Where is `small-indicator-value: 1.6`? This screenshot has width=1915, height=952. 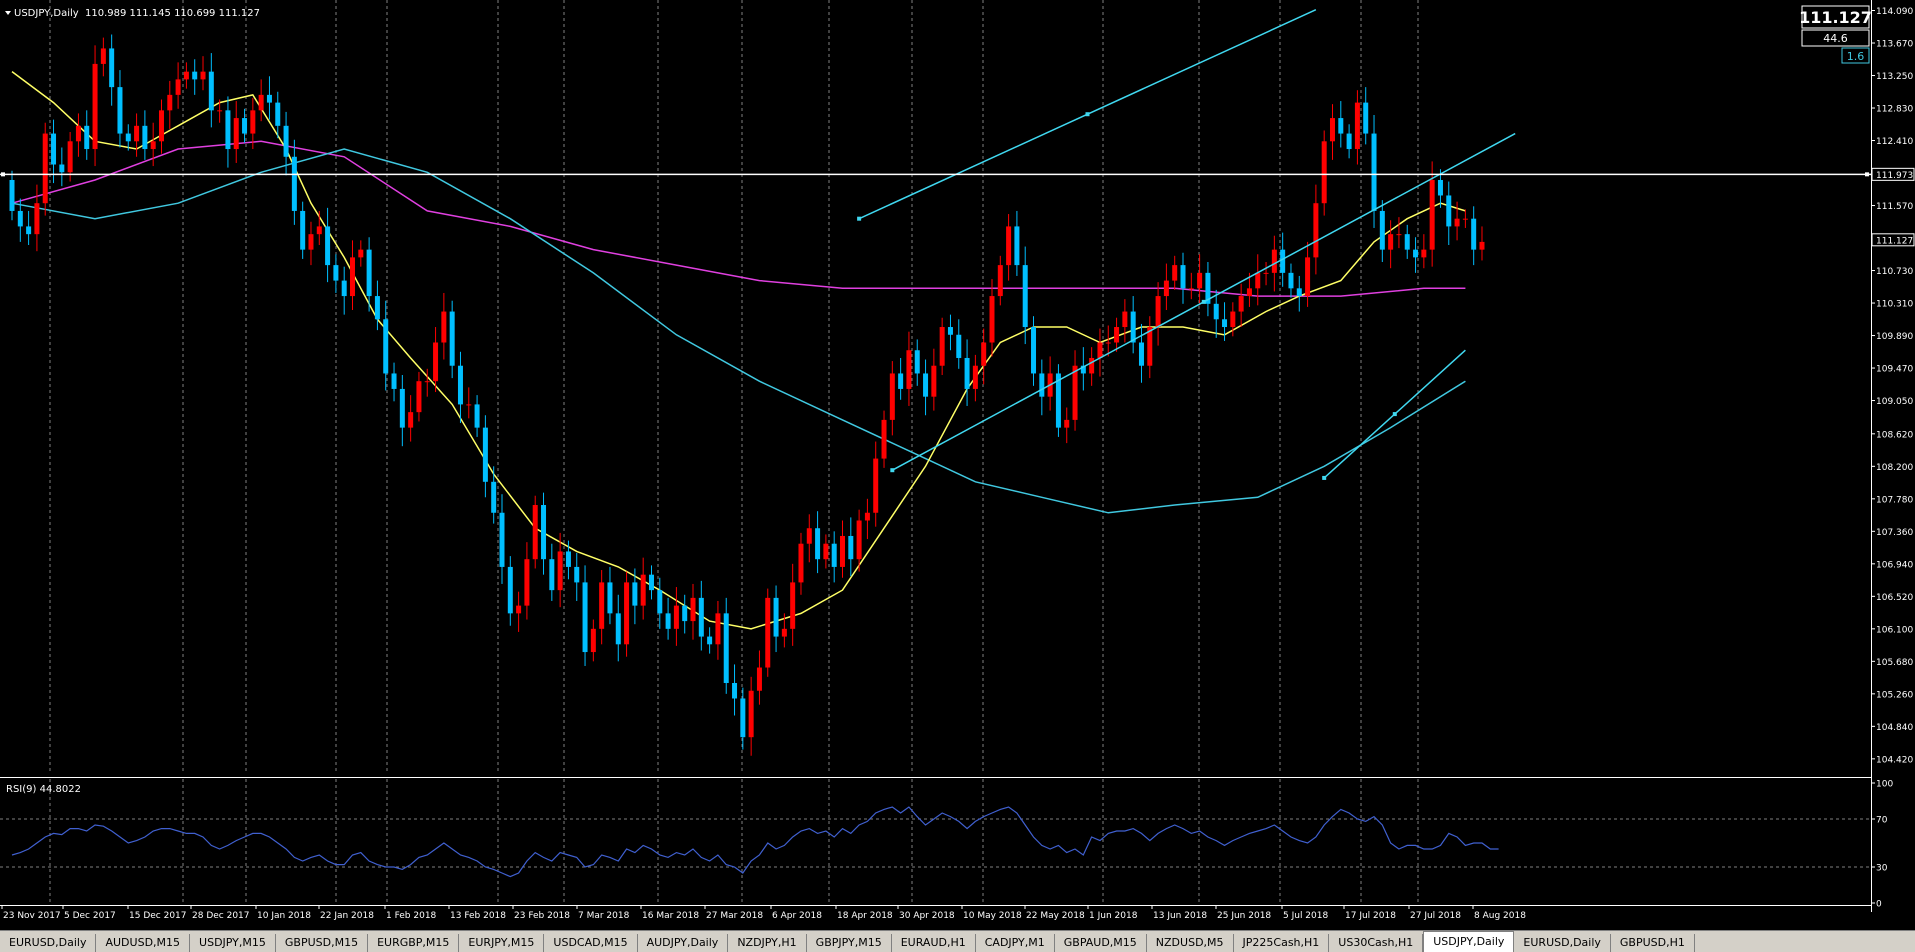 small-indicator-value: 1.6 is located at coordinates (1856, 56).